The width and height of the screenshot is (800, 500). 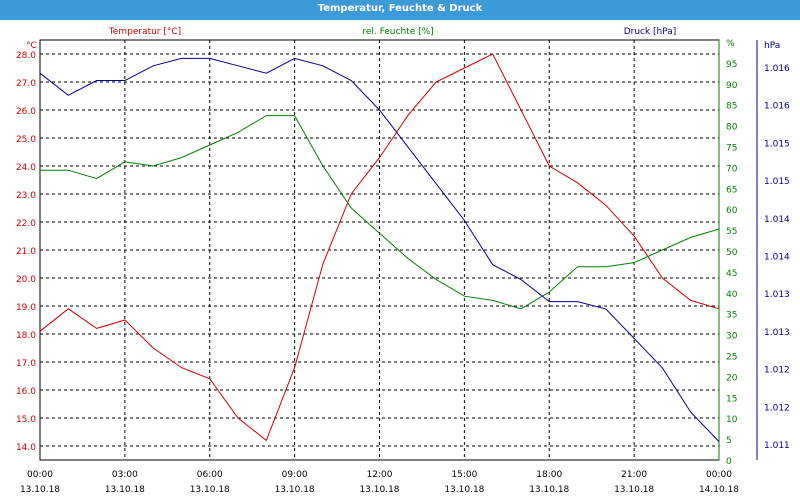 I want to click on x-tick-time: 03:00, so click(x=125, y=475).